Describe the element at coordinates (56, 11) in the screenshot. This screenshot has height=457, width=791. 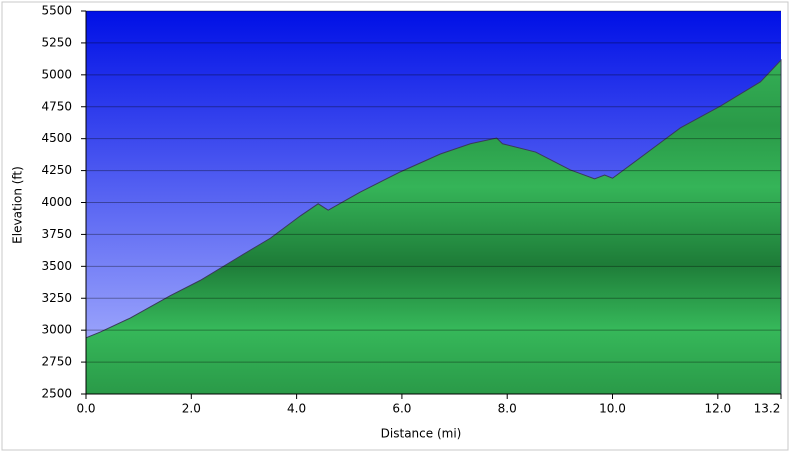
I see `y-tick-label: 5500` at that location.